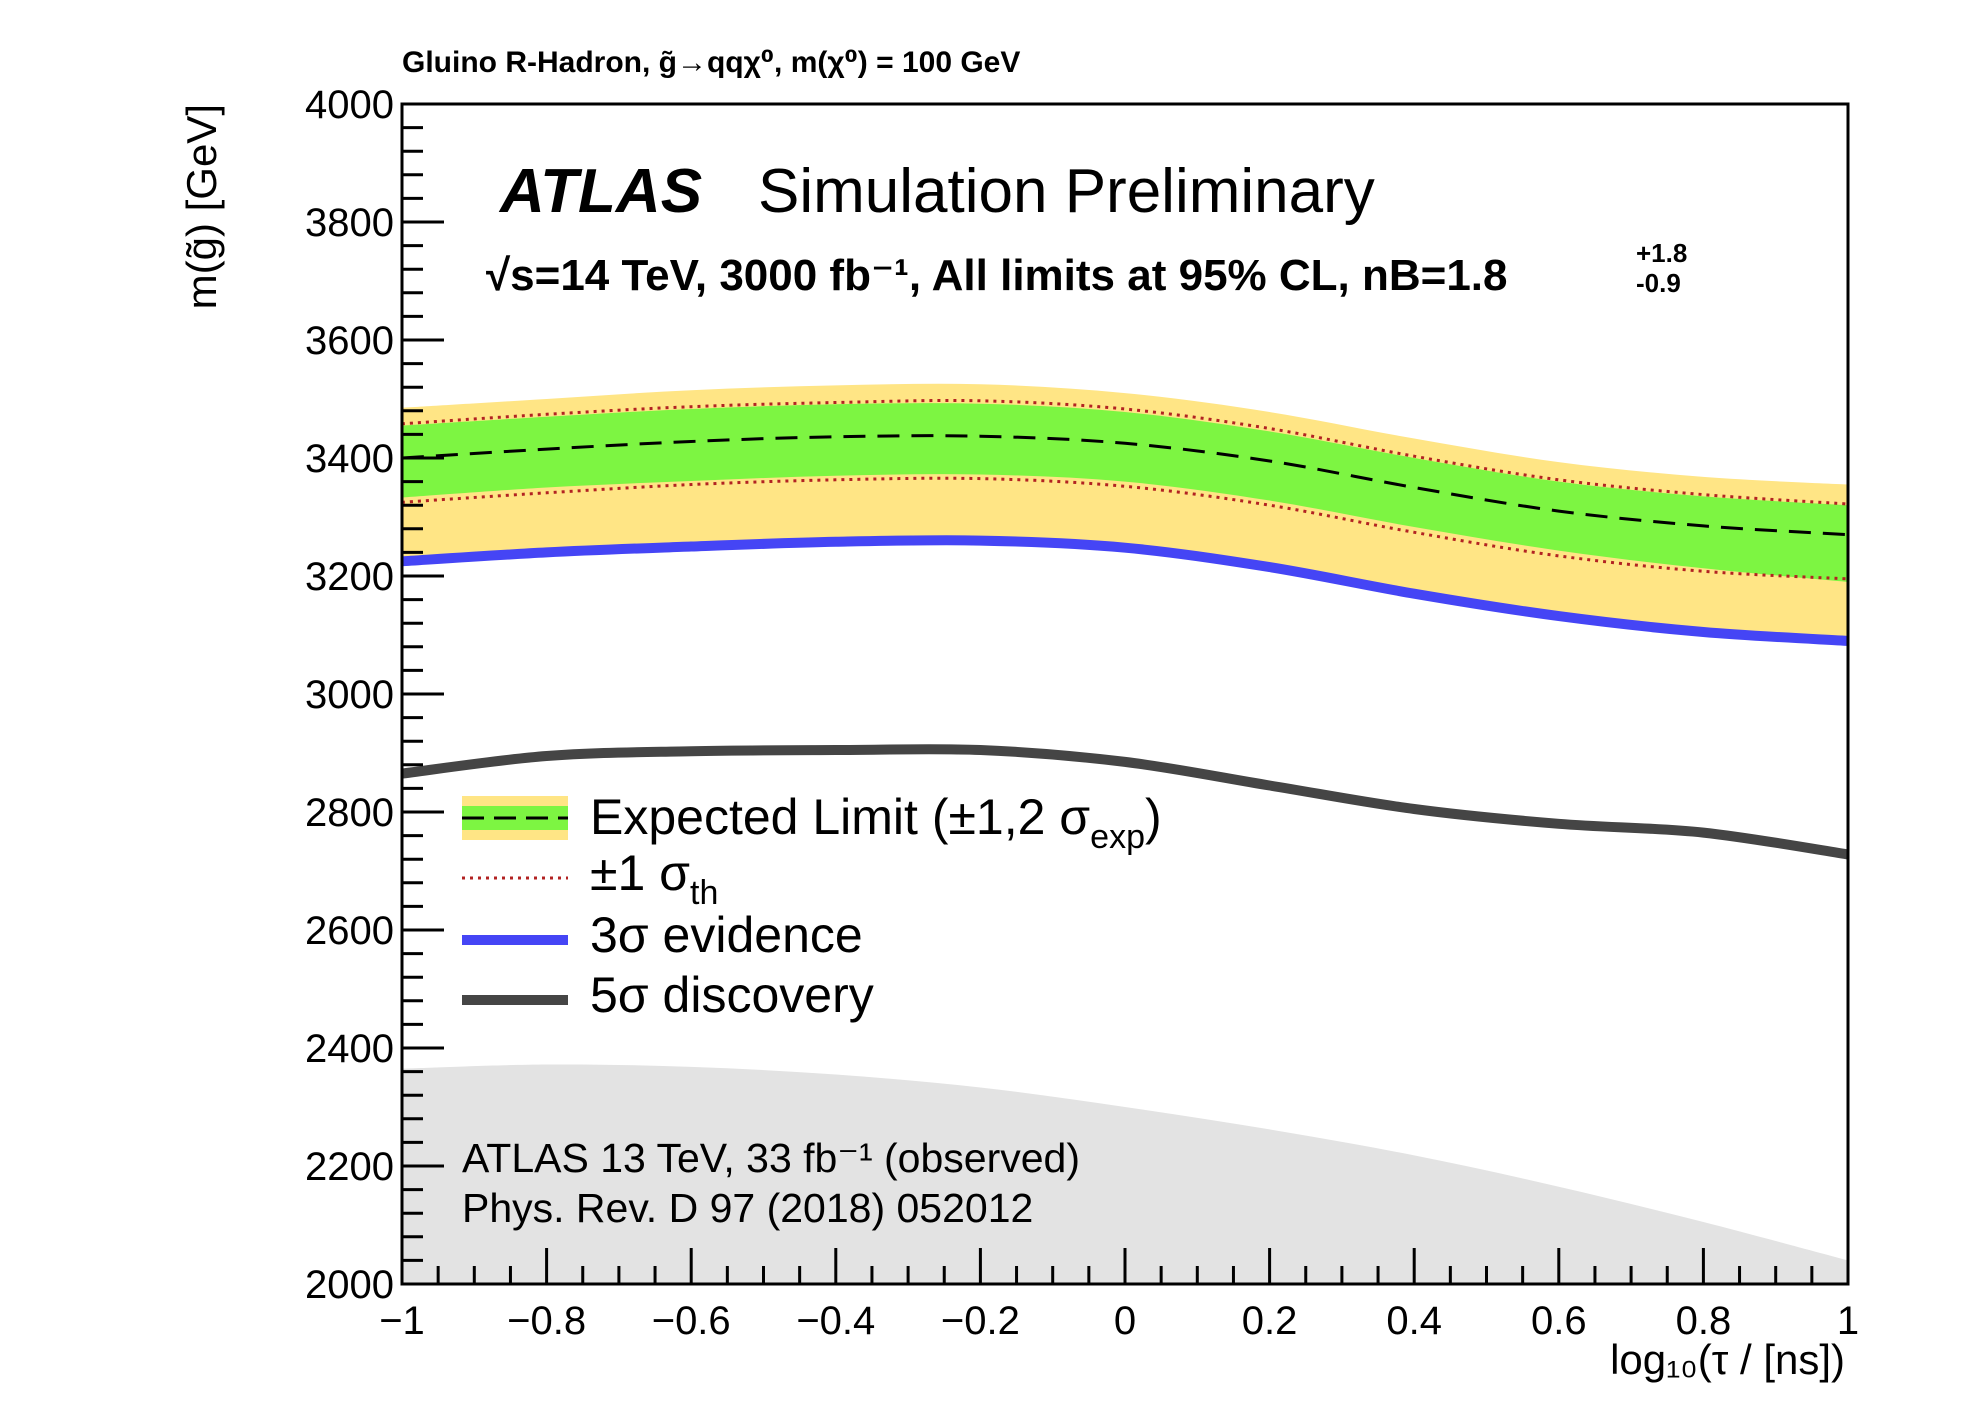 The image size is (1980, 1424). I want to click on discovery-5sigma-line, so click(1125, 802).